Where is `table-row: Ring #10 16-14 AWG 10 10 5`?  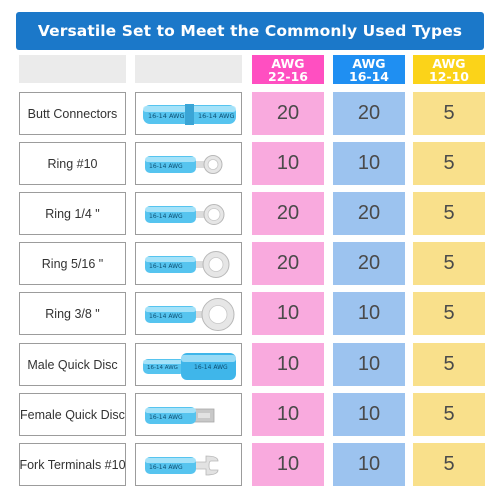 table-row: Ring #10 16-14 AWG 10 10 5 is located at coordinates (250, 163).